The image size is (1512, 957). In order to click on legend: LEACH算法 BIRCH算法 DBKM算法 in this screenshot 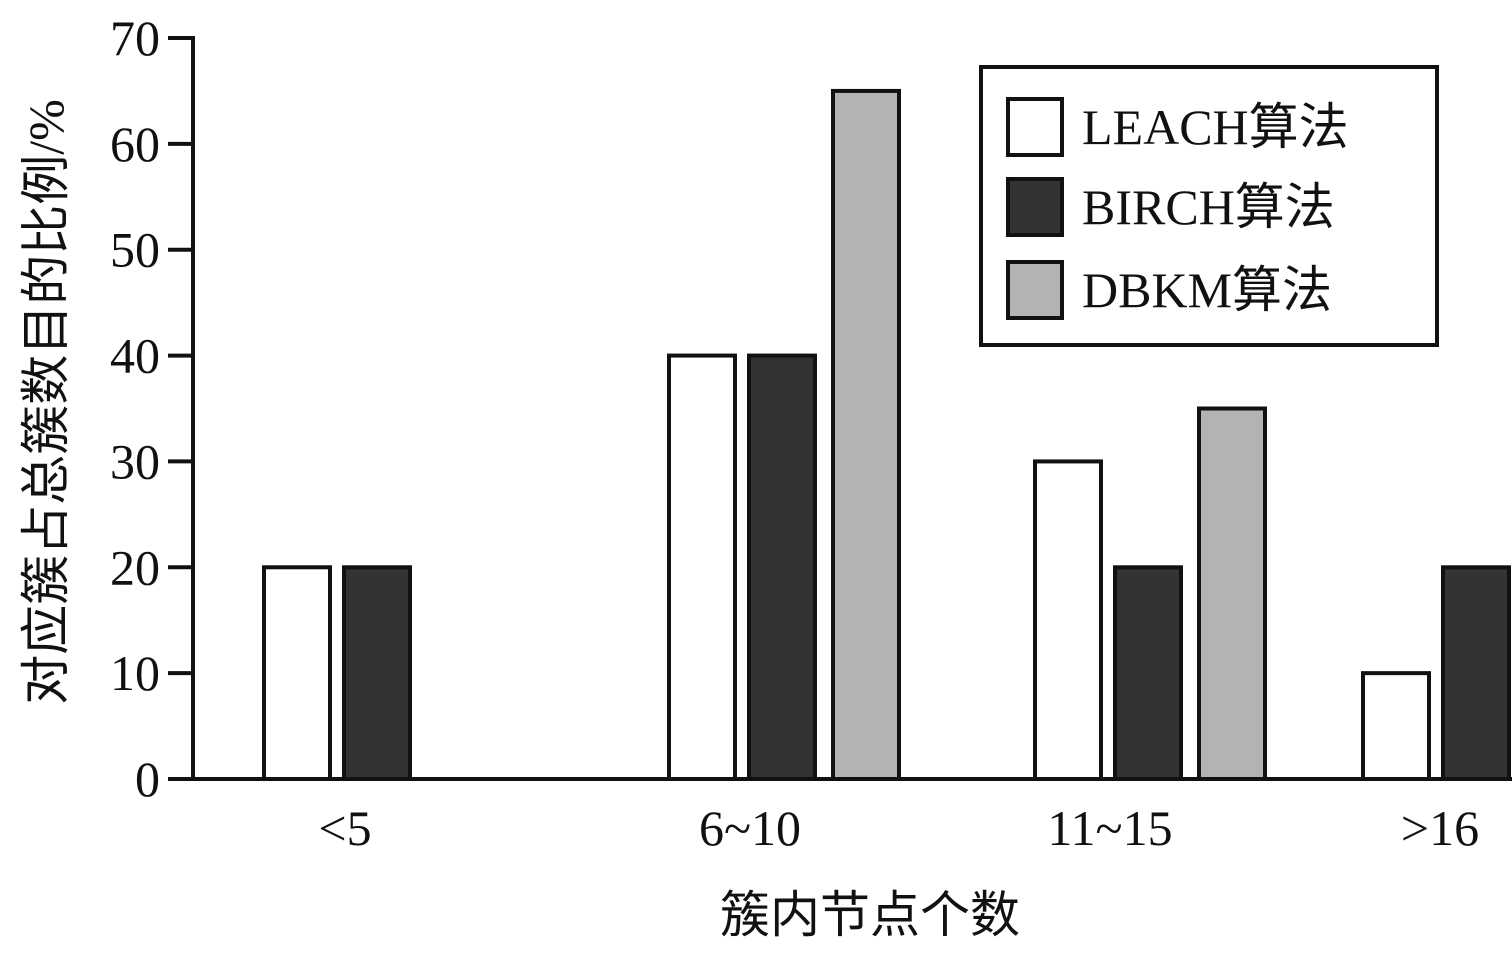, I will do `click(1209, 206)`.